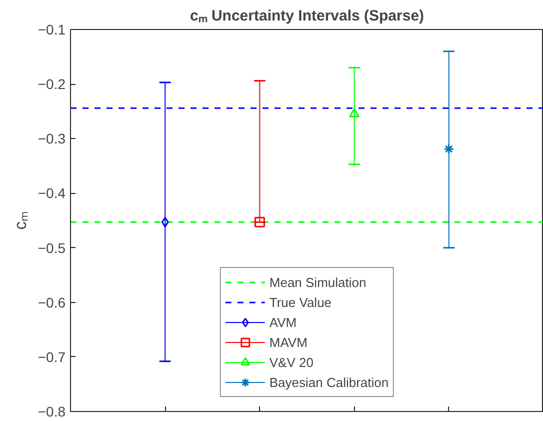 The height and width of the screenshot is (421, 543). I want to click on legend-label: V&V 20, so click(291, 362).